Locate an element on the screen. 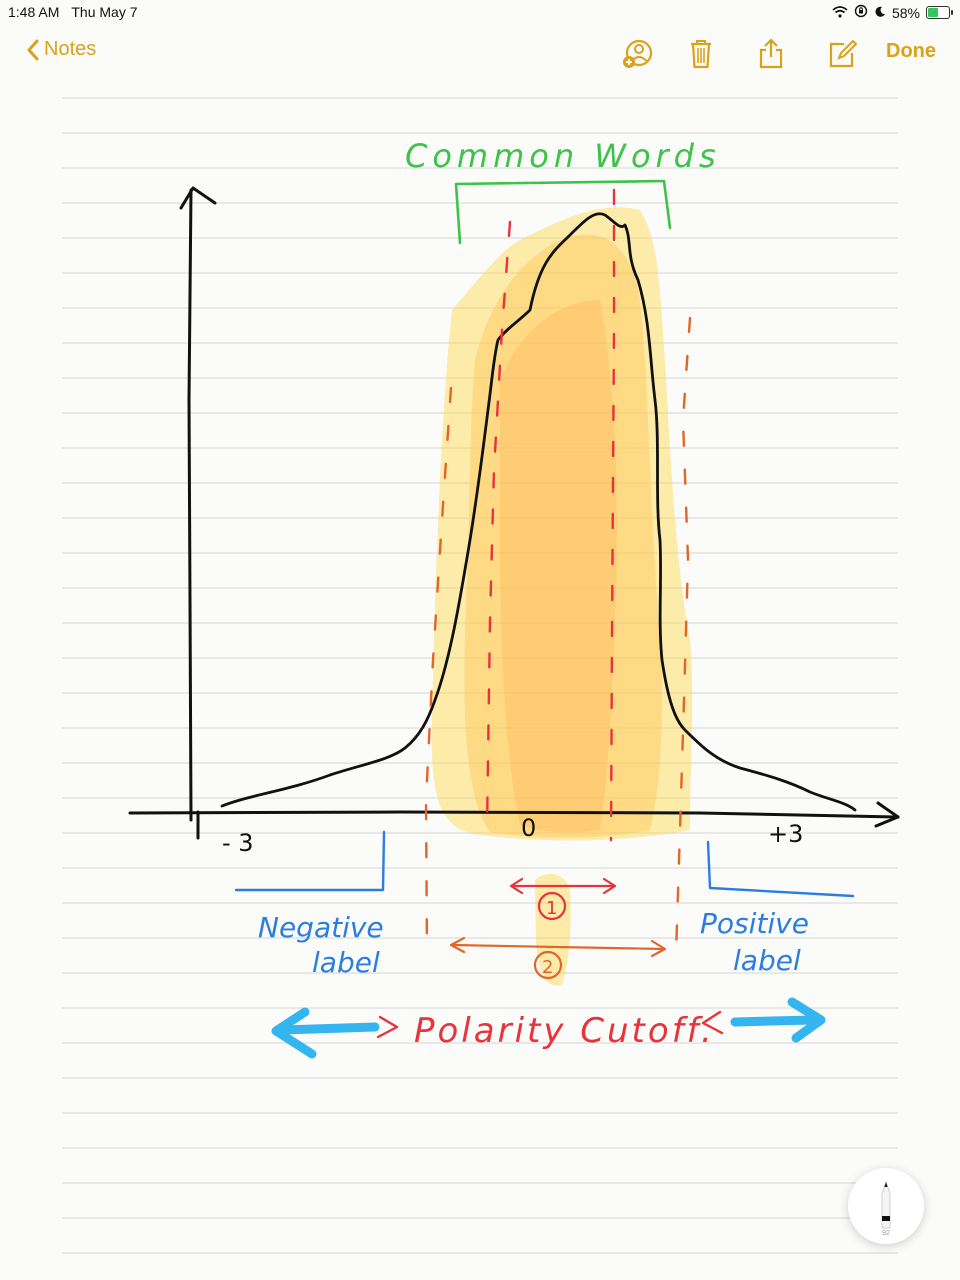 The width and height of the screenshot is (960, 1280). share-icon is located at coordinates (771, 54).